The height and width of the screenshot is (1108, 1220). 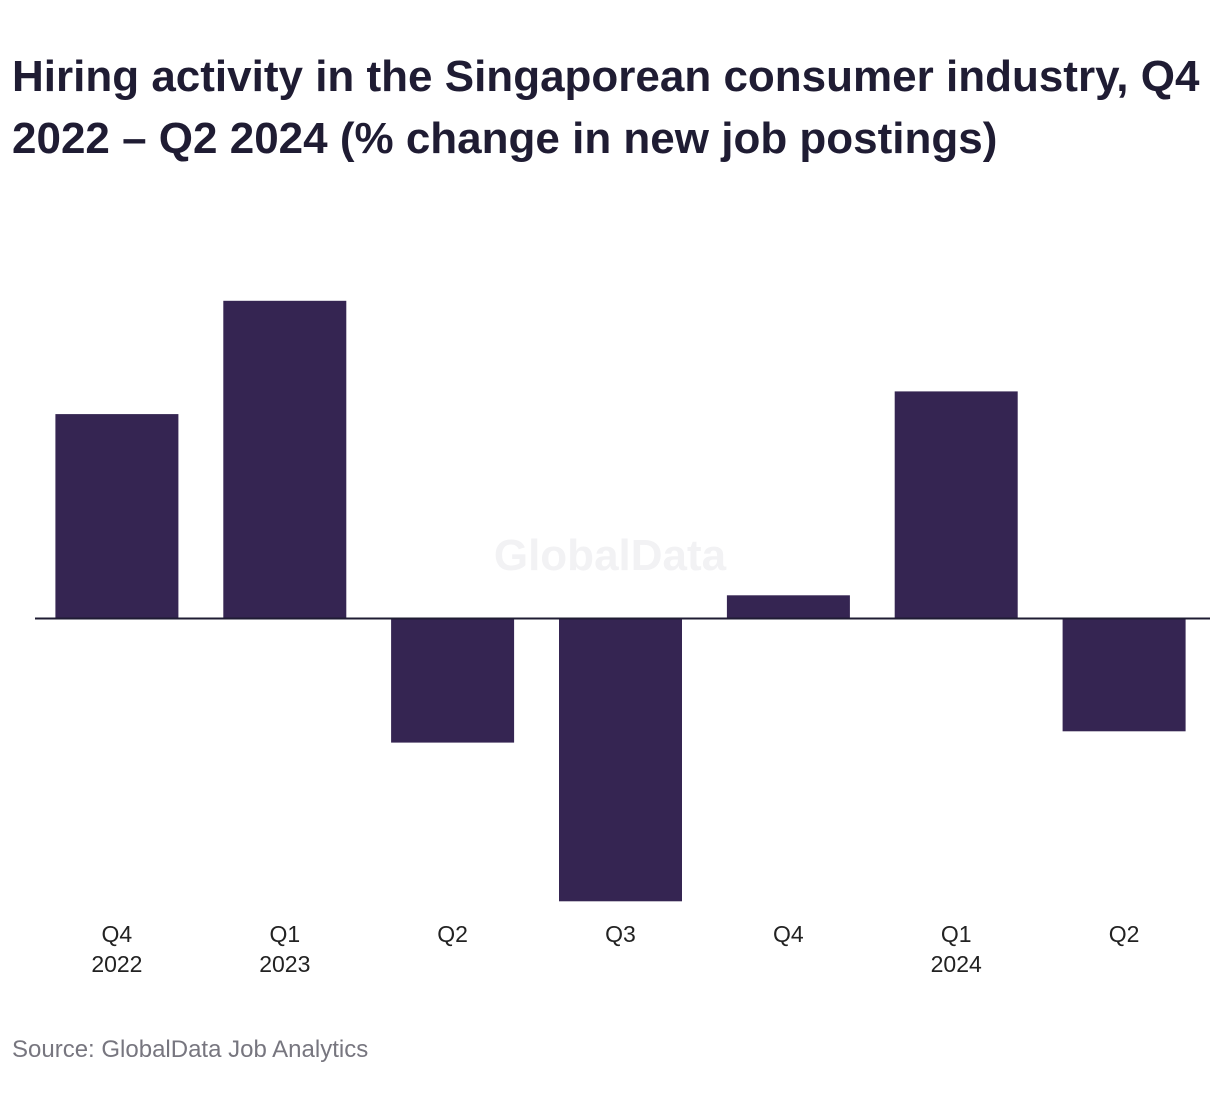 What do you see at coordinates (190, 1049) in the screenshot?
I see `source-note: Source: GlobalData Job Analytics` at bounding box center [190, 1049].